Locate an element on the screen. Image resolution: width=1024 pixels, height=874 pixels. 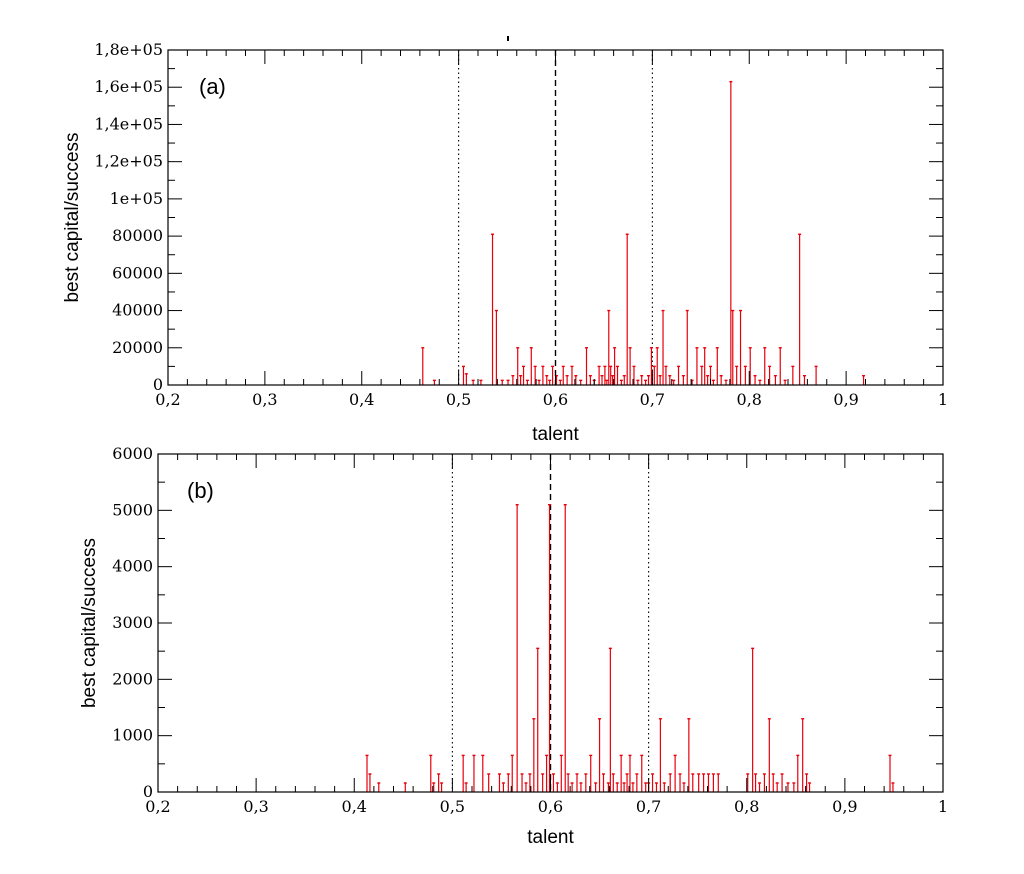
y-tick-label: 20000 is located at coordinates (137, 347).